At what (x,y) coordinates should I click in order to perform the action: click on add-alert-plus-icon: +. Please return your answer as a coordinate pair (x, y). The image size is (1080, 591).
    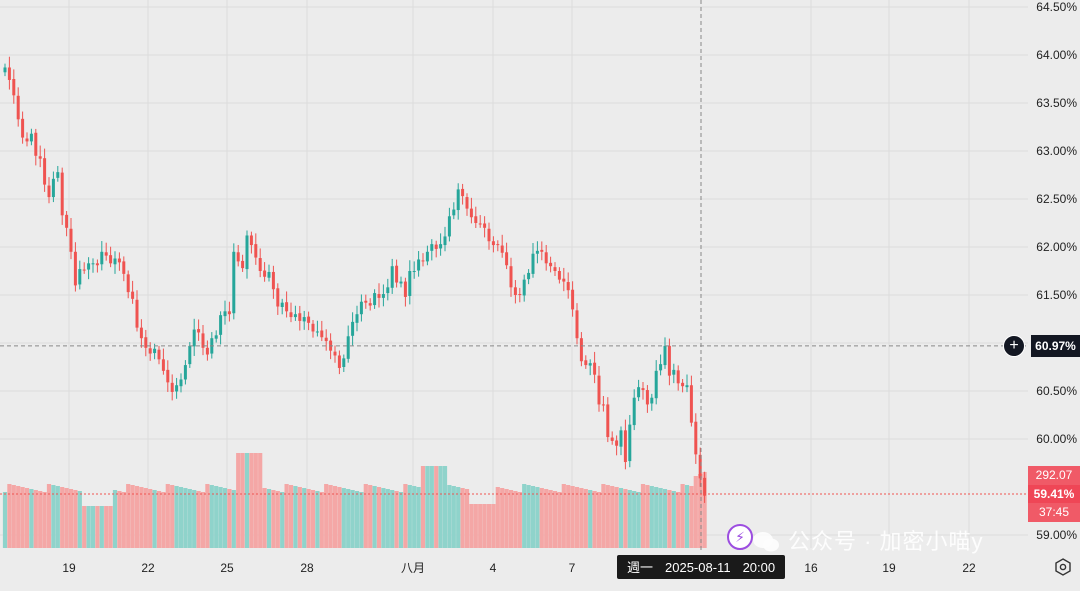
    Looking at the image, I should click on (1014, 346).